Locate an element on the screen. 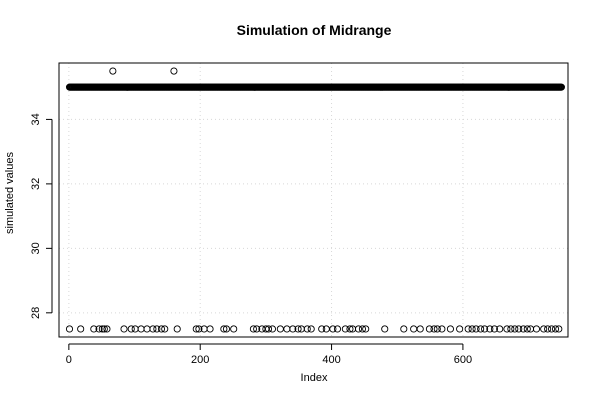 The width and height of the screenshot is (599, 400). x-tick-label: 0 is located at coordinates (69, 360).